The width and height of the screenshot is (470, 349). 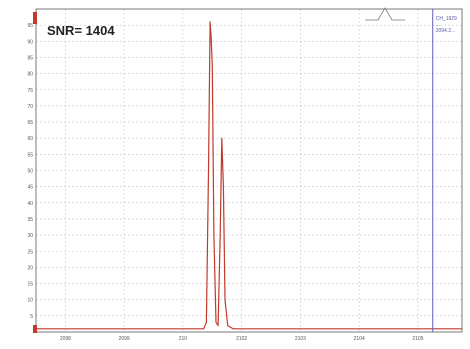 I want to click on y-tick-label: 20, so click(x=30, y=268).